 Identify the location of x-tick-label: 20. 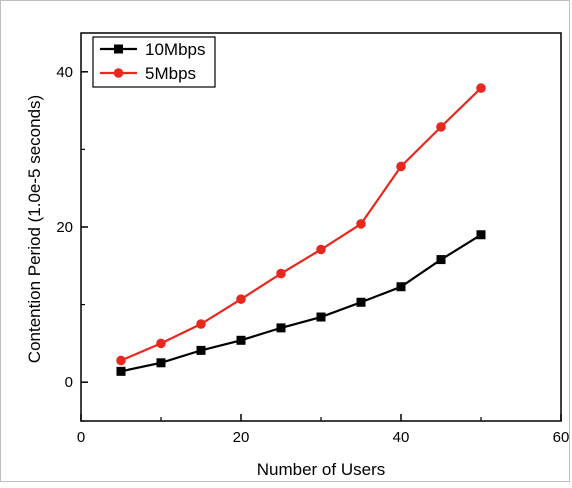
(241, 437).